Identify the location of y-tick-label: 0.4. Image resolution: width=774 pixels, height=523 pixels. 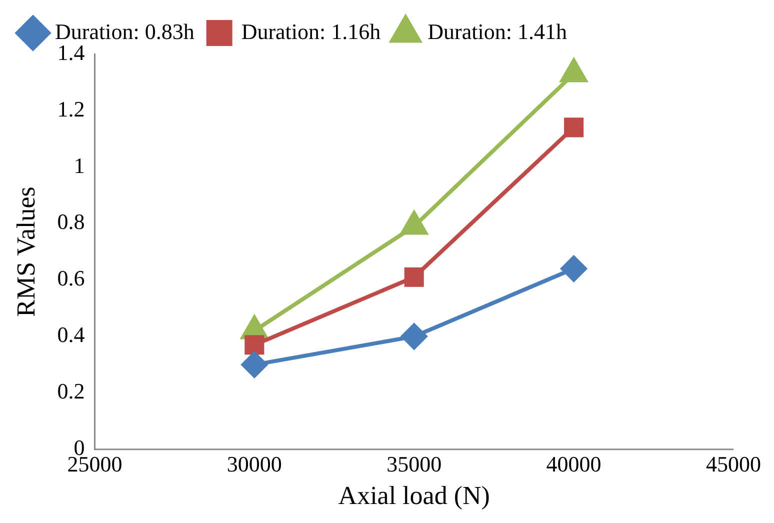
(71, 335).